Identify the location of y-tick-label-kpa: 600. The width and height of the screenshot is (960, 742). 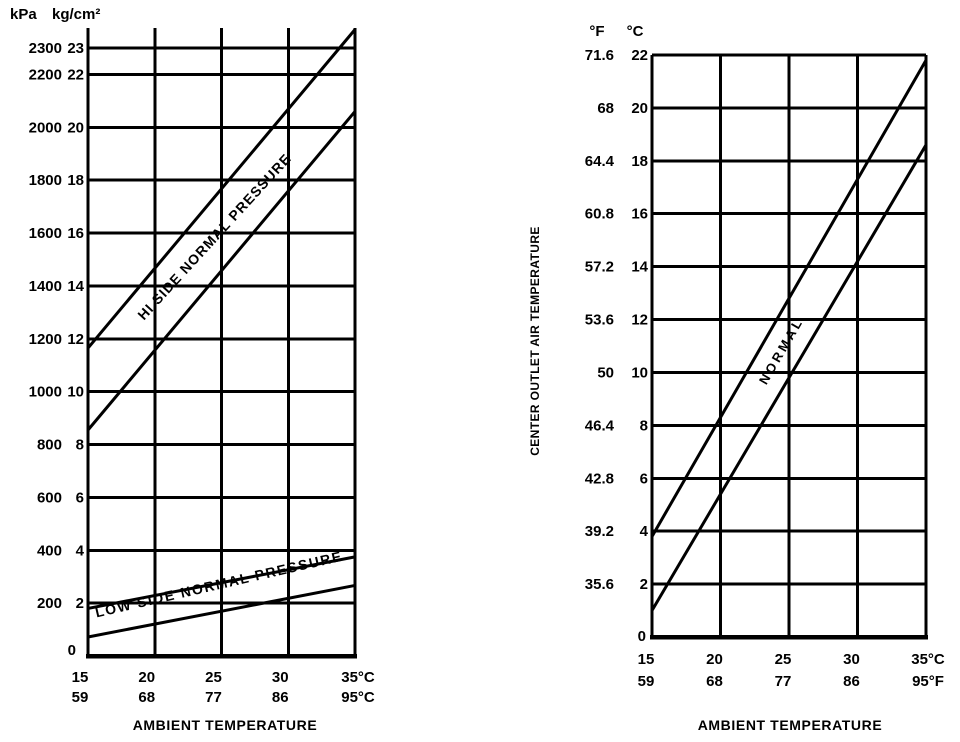
(49, 497).